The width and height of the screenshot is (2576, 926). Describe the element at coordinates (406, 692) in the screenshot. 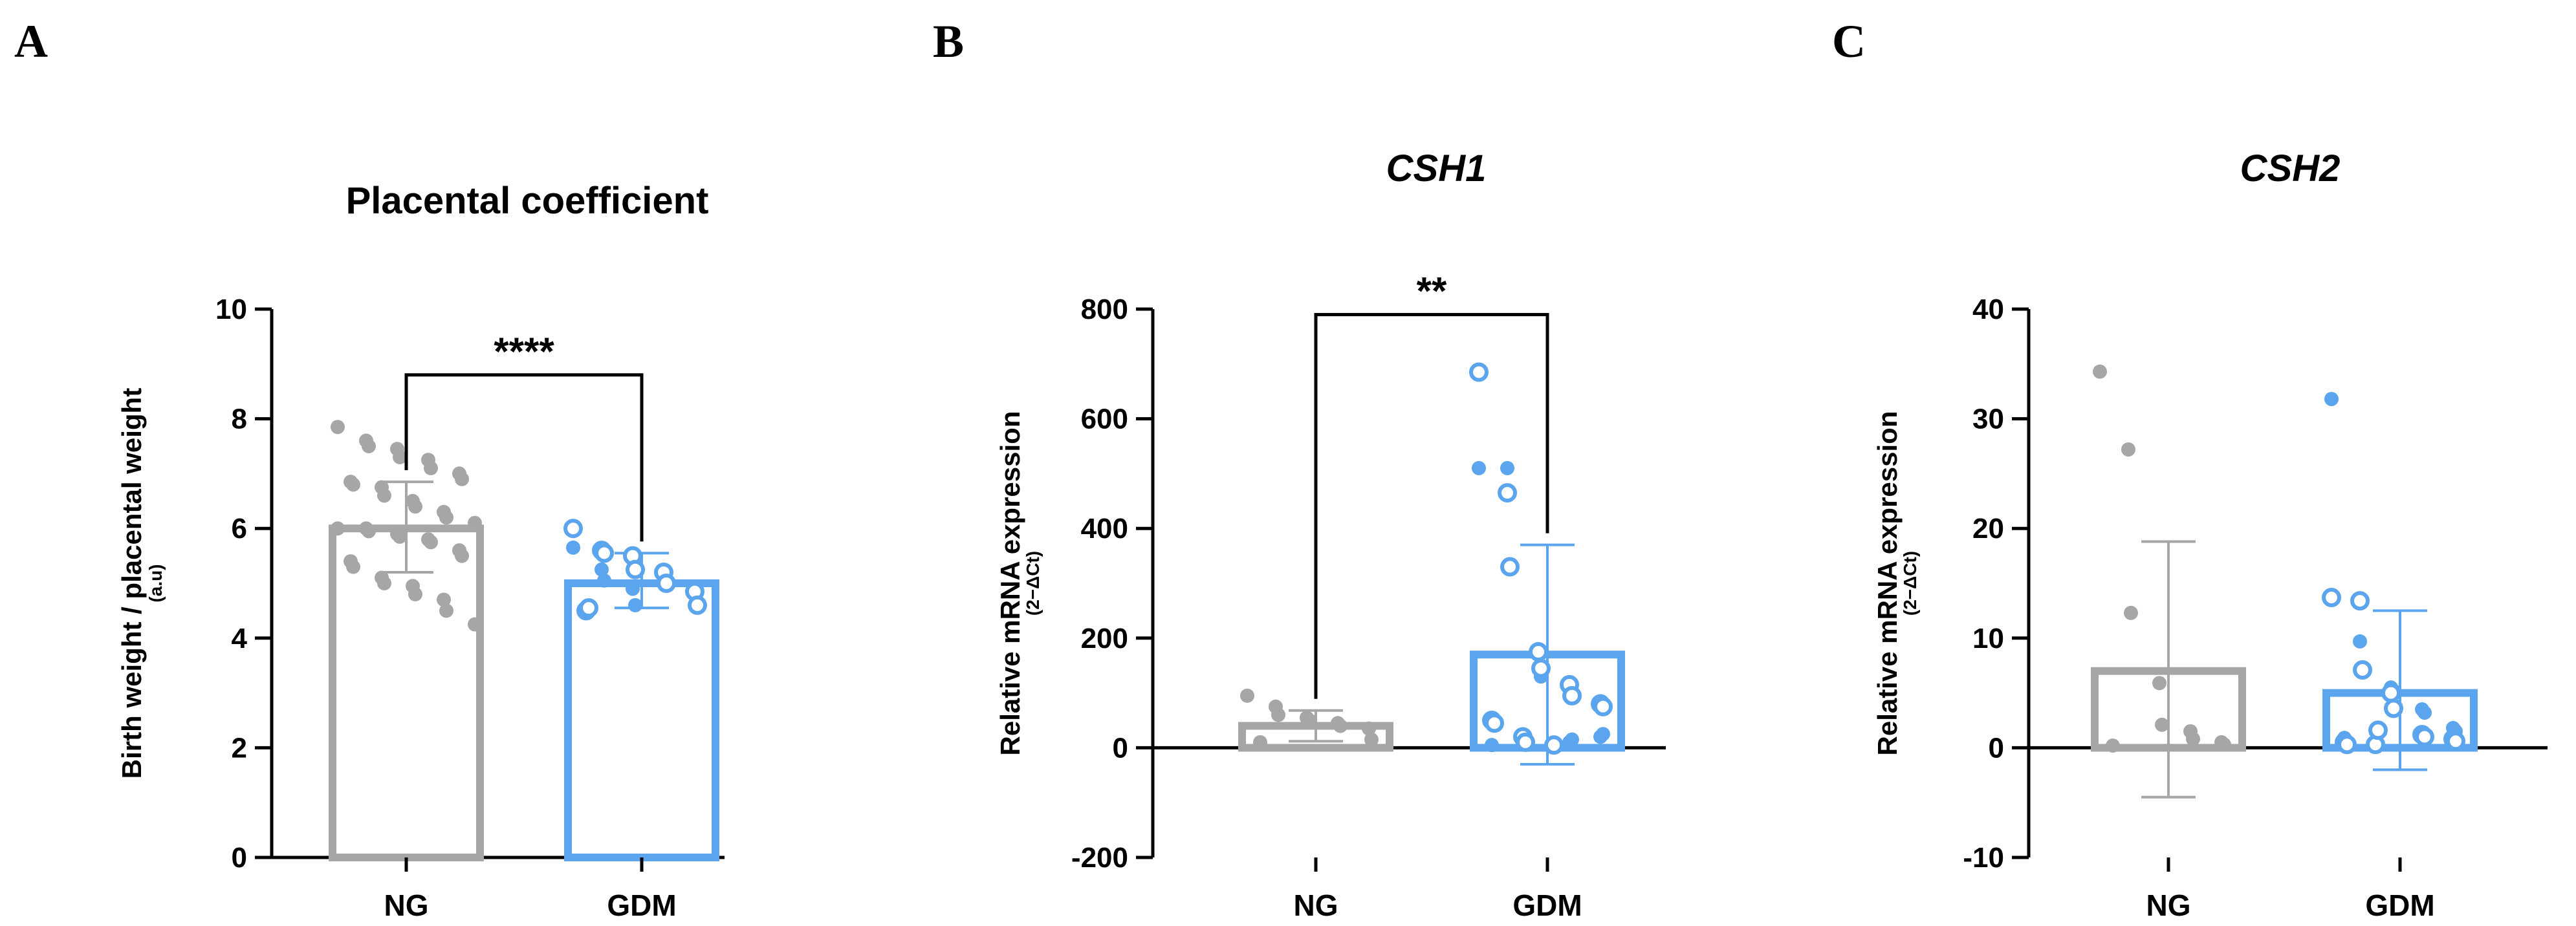

I see `panel-a-bar-ng` at that location.